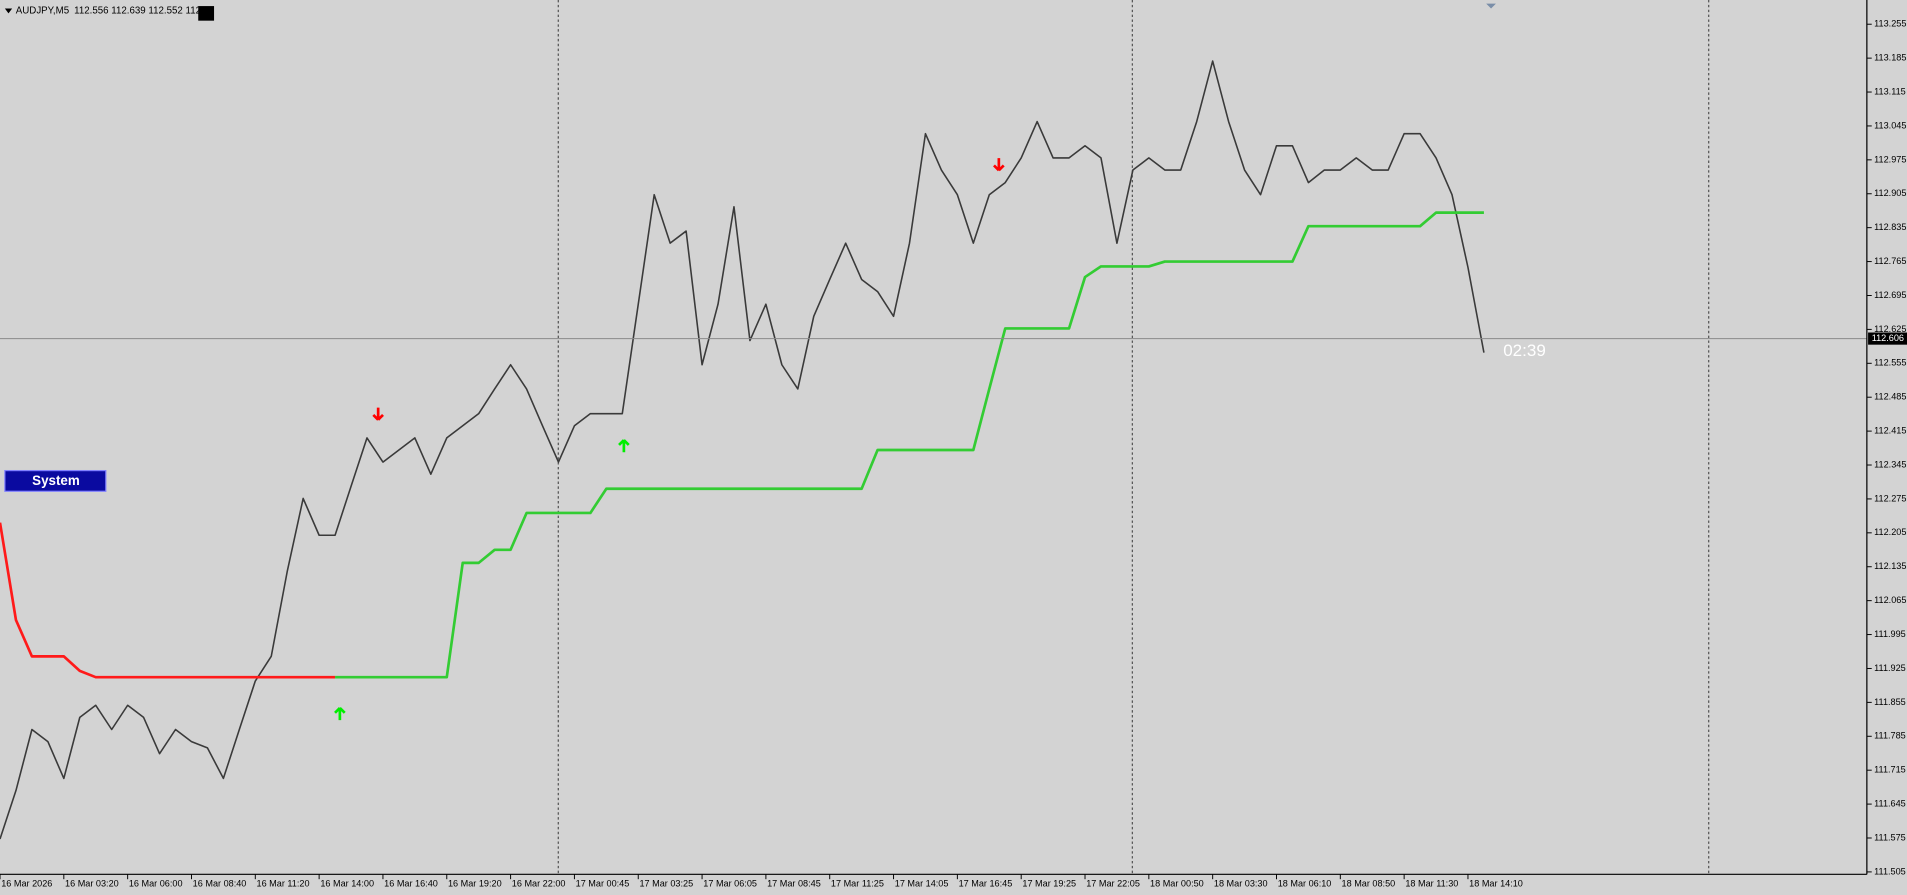 The image size is (1907, 895). What do you see at coordinates (1890, 871) in the screenshot?
I see `y-tick-label: 111.505` at bounding box center [1890, 871].